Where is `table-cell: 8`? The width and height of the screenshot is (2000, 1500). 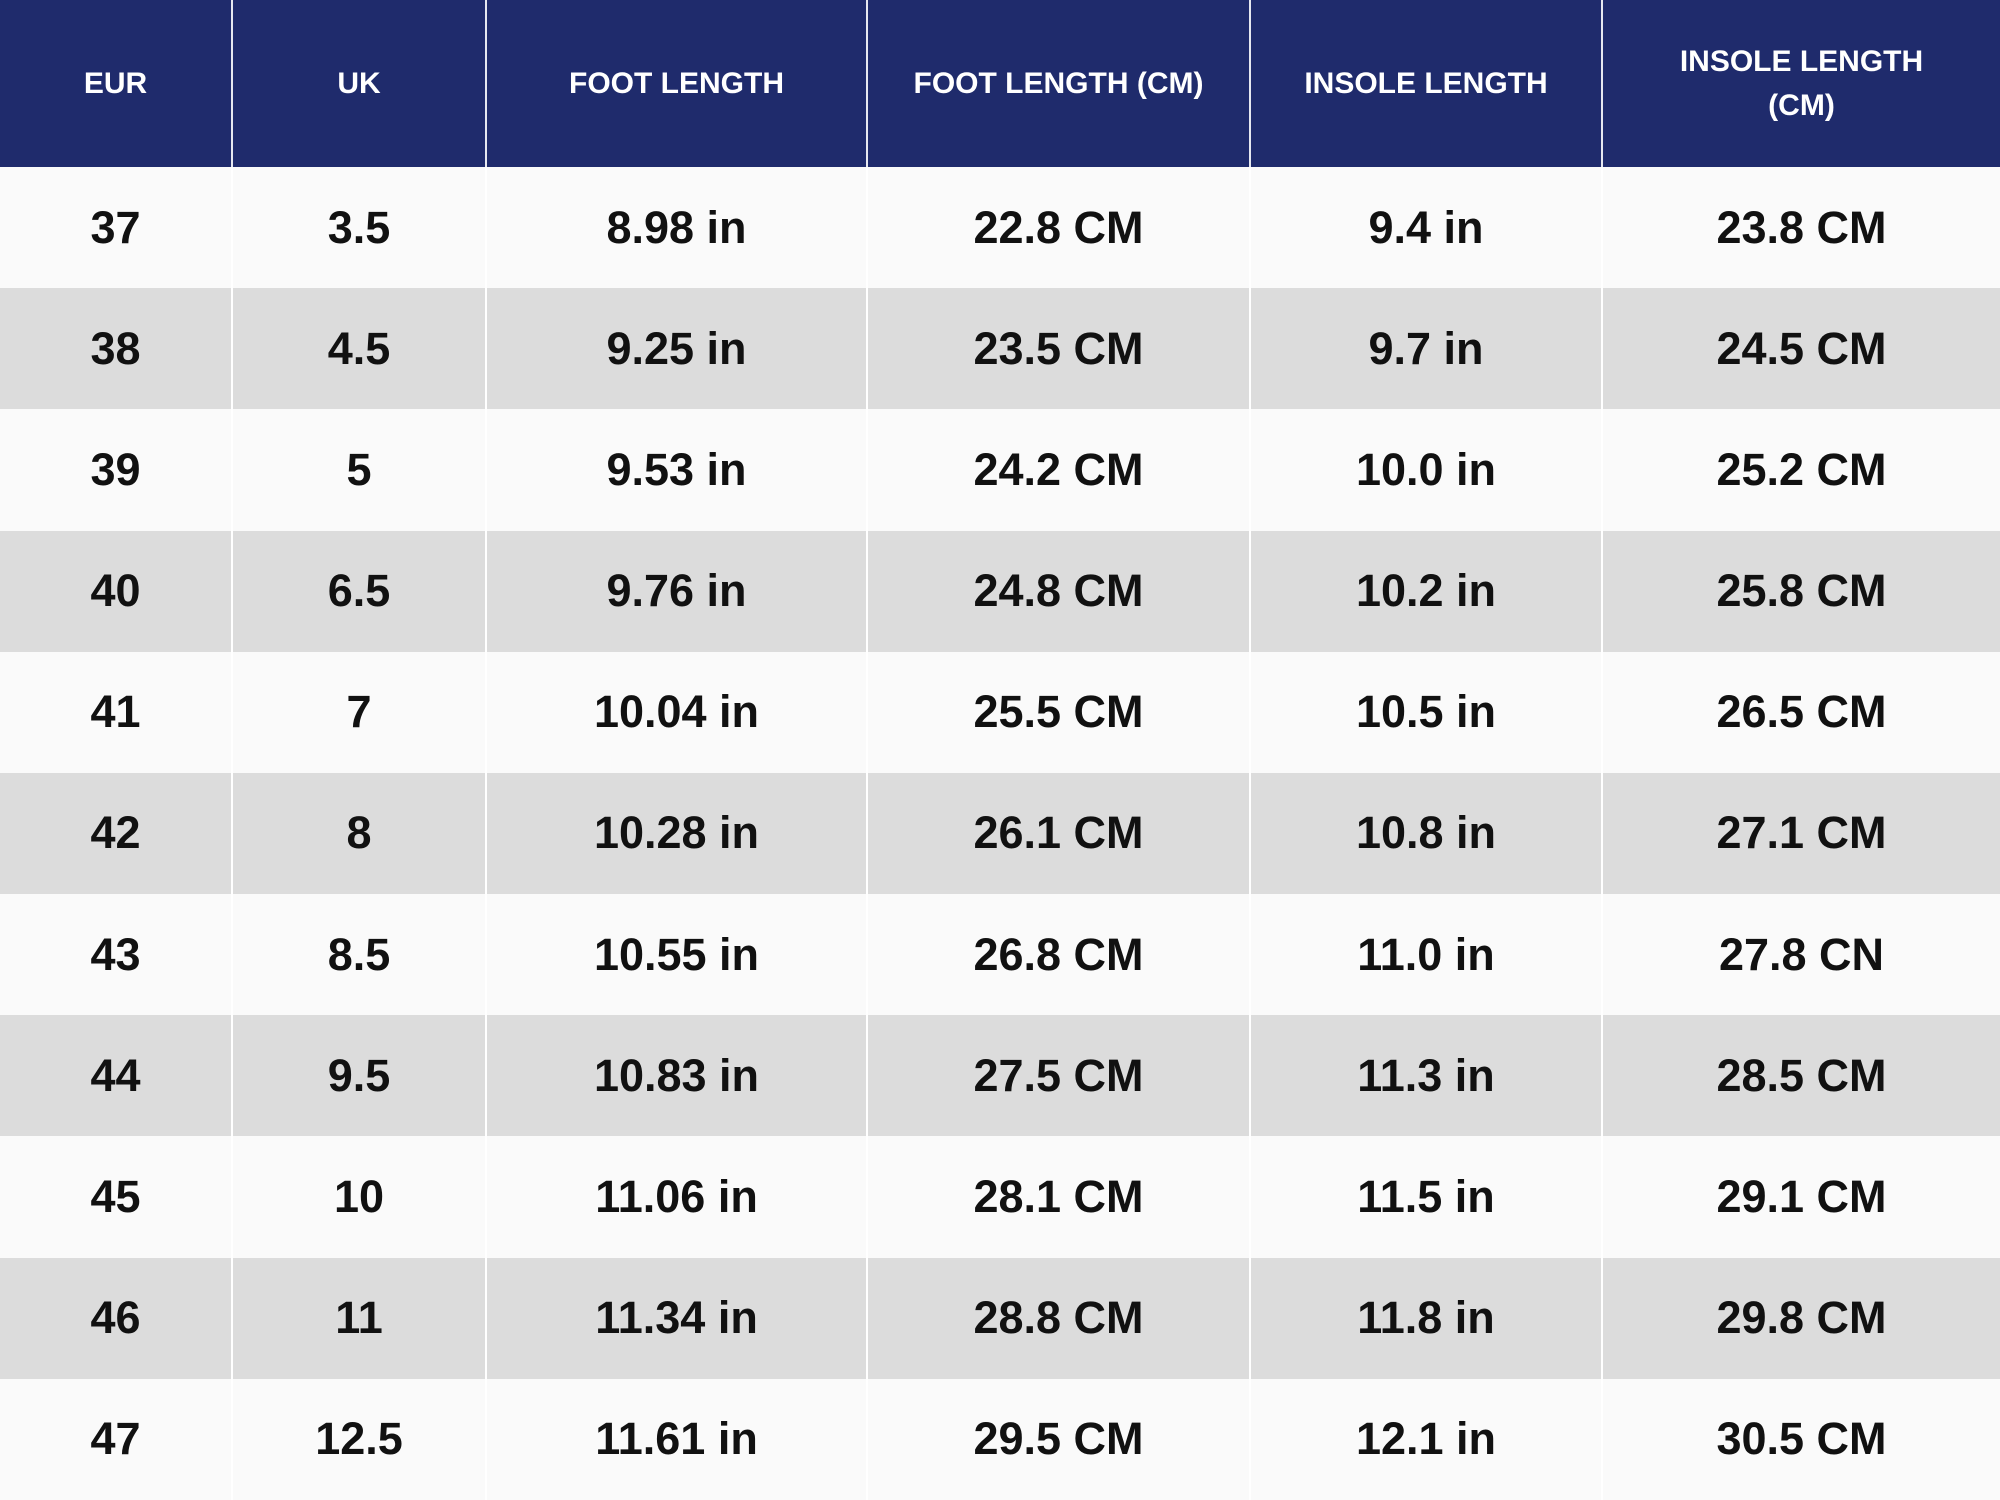
table-cell: 8 is located at coordinates (358, 833).